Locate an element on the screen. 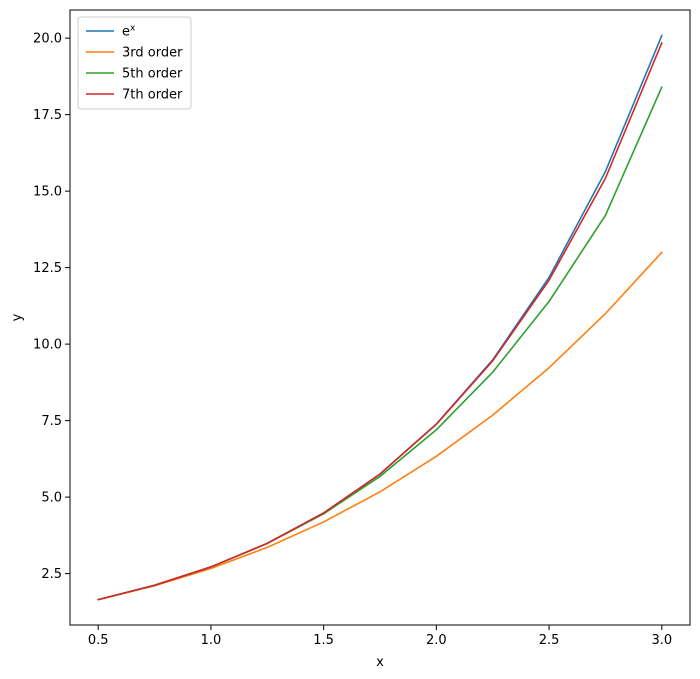 The image size is (700, 679). legend-entry-label: 5th order is located at coordinates (152, 74).